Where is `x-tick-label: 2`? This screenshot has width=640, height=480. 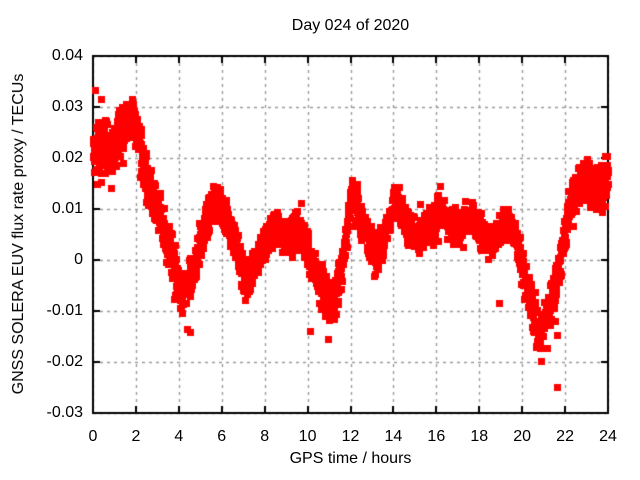
x-tick-label: 2 is located at coordinates (136, 436).